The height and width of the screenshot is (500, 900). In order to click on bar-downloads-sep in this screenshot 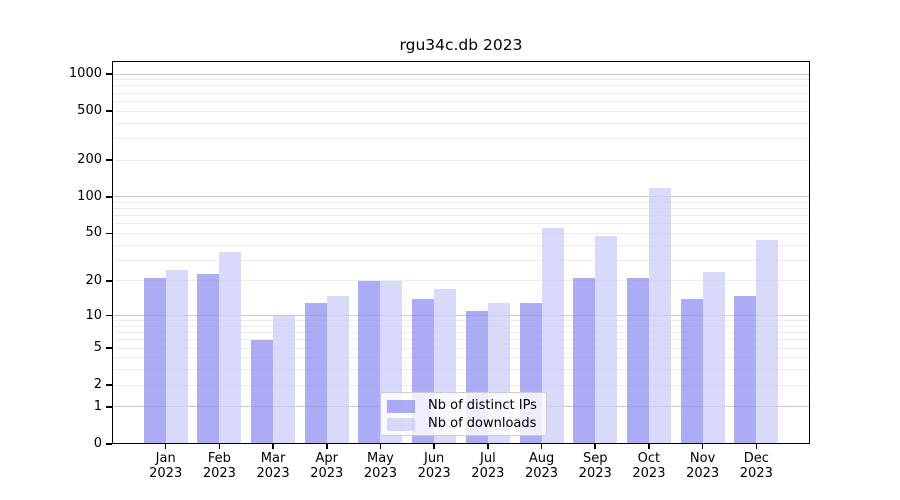, I will do `click(606, 339)`.